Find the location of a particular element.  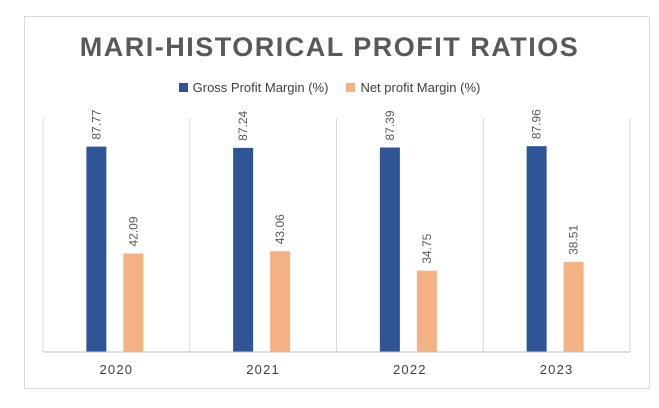

bar-net-2023 is located at coordinates (573, 306).